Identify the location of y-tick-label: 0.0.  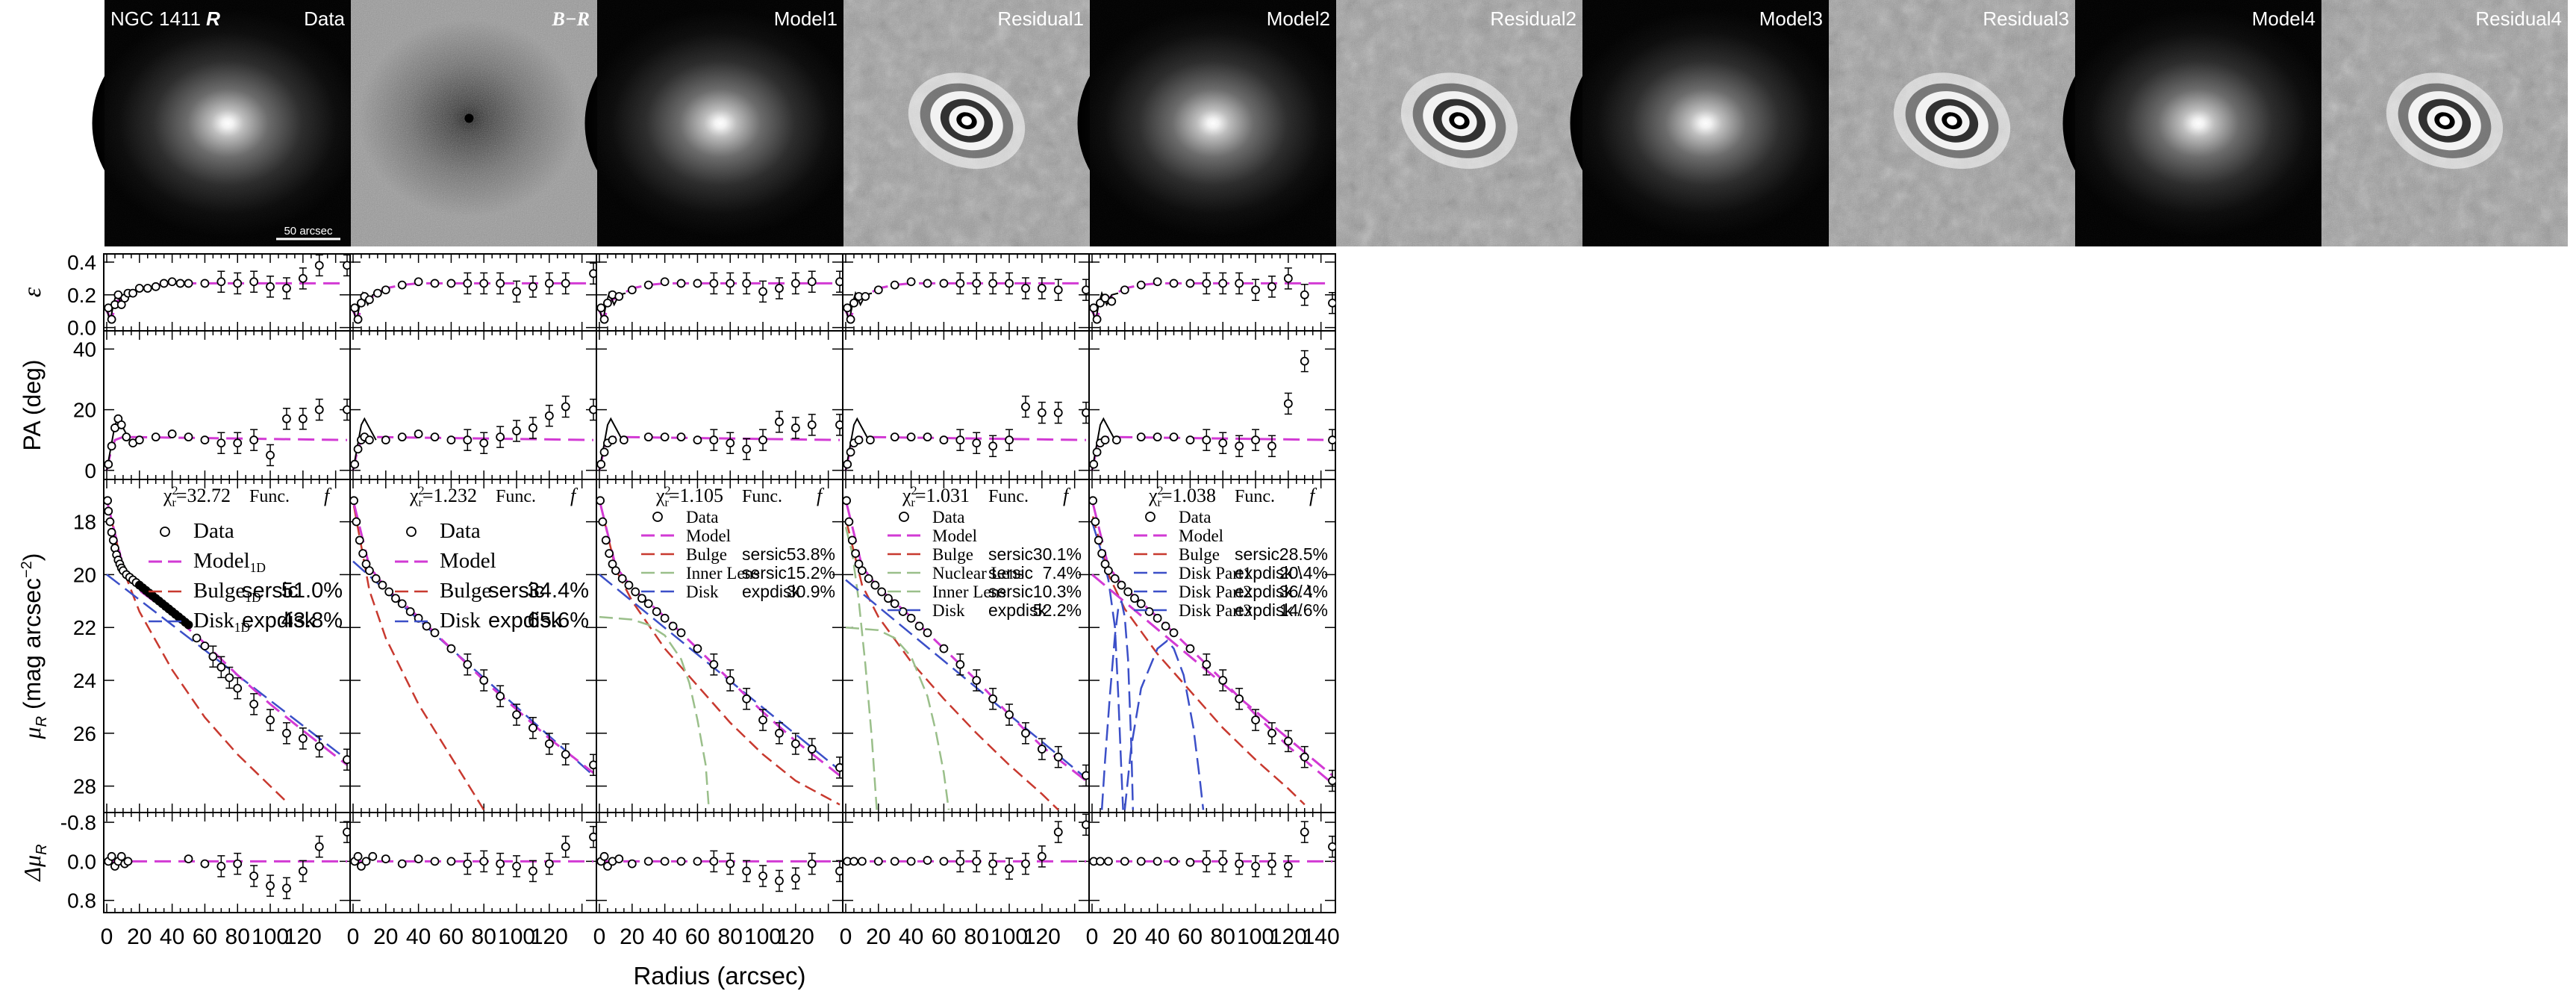
(81, 328).